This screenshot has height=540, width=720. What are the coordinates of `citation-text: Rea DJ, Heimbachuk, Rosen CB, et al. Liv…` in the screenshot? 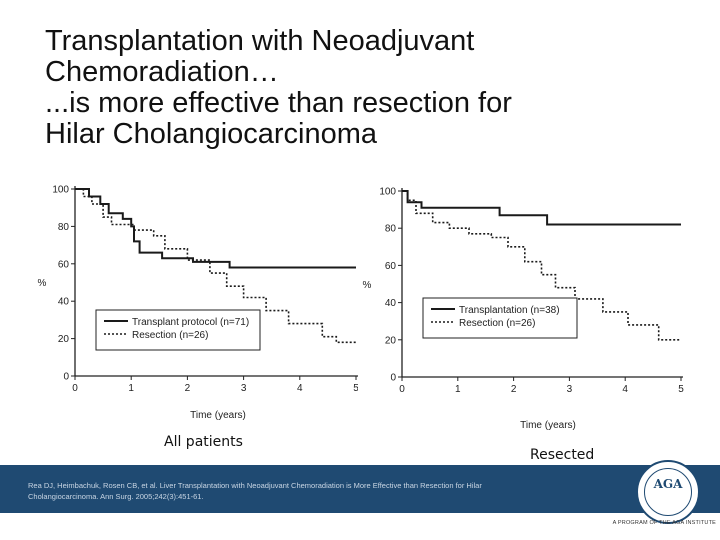 It's located at (255, 491).